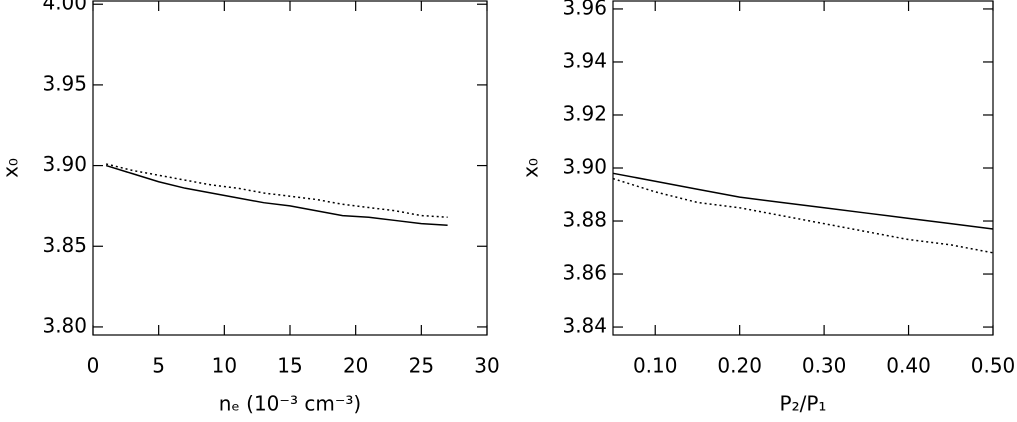 The width and height of the screenshot is (1017, 422). What do you see at coordinates (584, 9) in the screenshot?
I see `y-tick-label: 3.96` at bounding box center [584, 9].